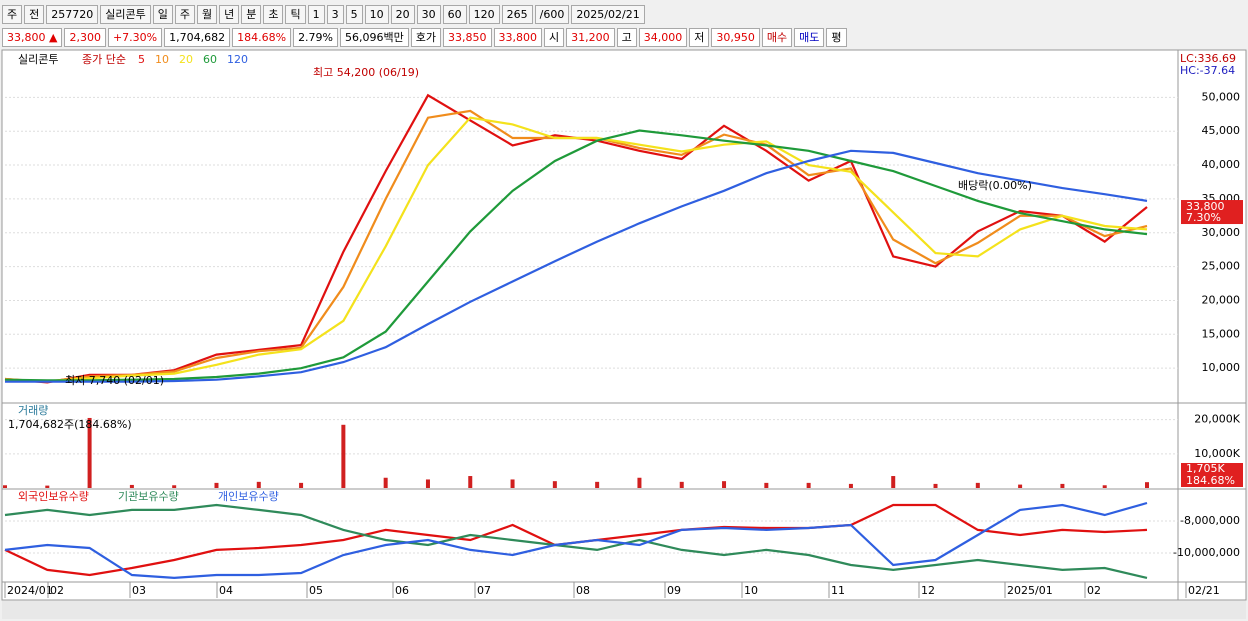 Image resolution: width=1248 pixels, height=621 pixels. I want to click on toolbar-item: 틱, so click(295, 14).